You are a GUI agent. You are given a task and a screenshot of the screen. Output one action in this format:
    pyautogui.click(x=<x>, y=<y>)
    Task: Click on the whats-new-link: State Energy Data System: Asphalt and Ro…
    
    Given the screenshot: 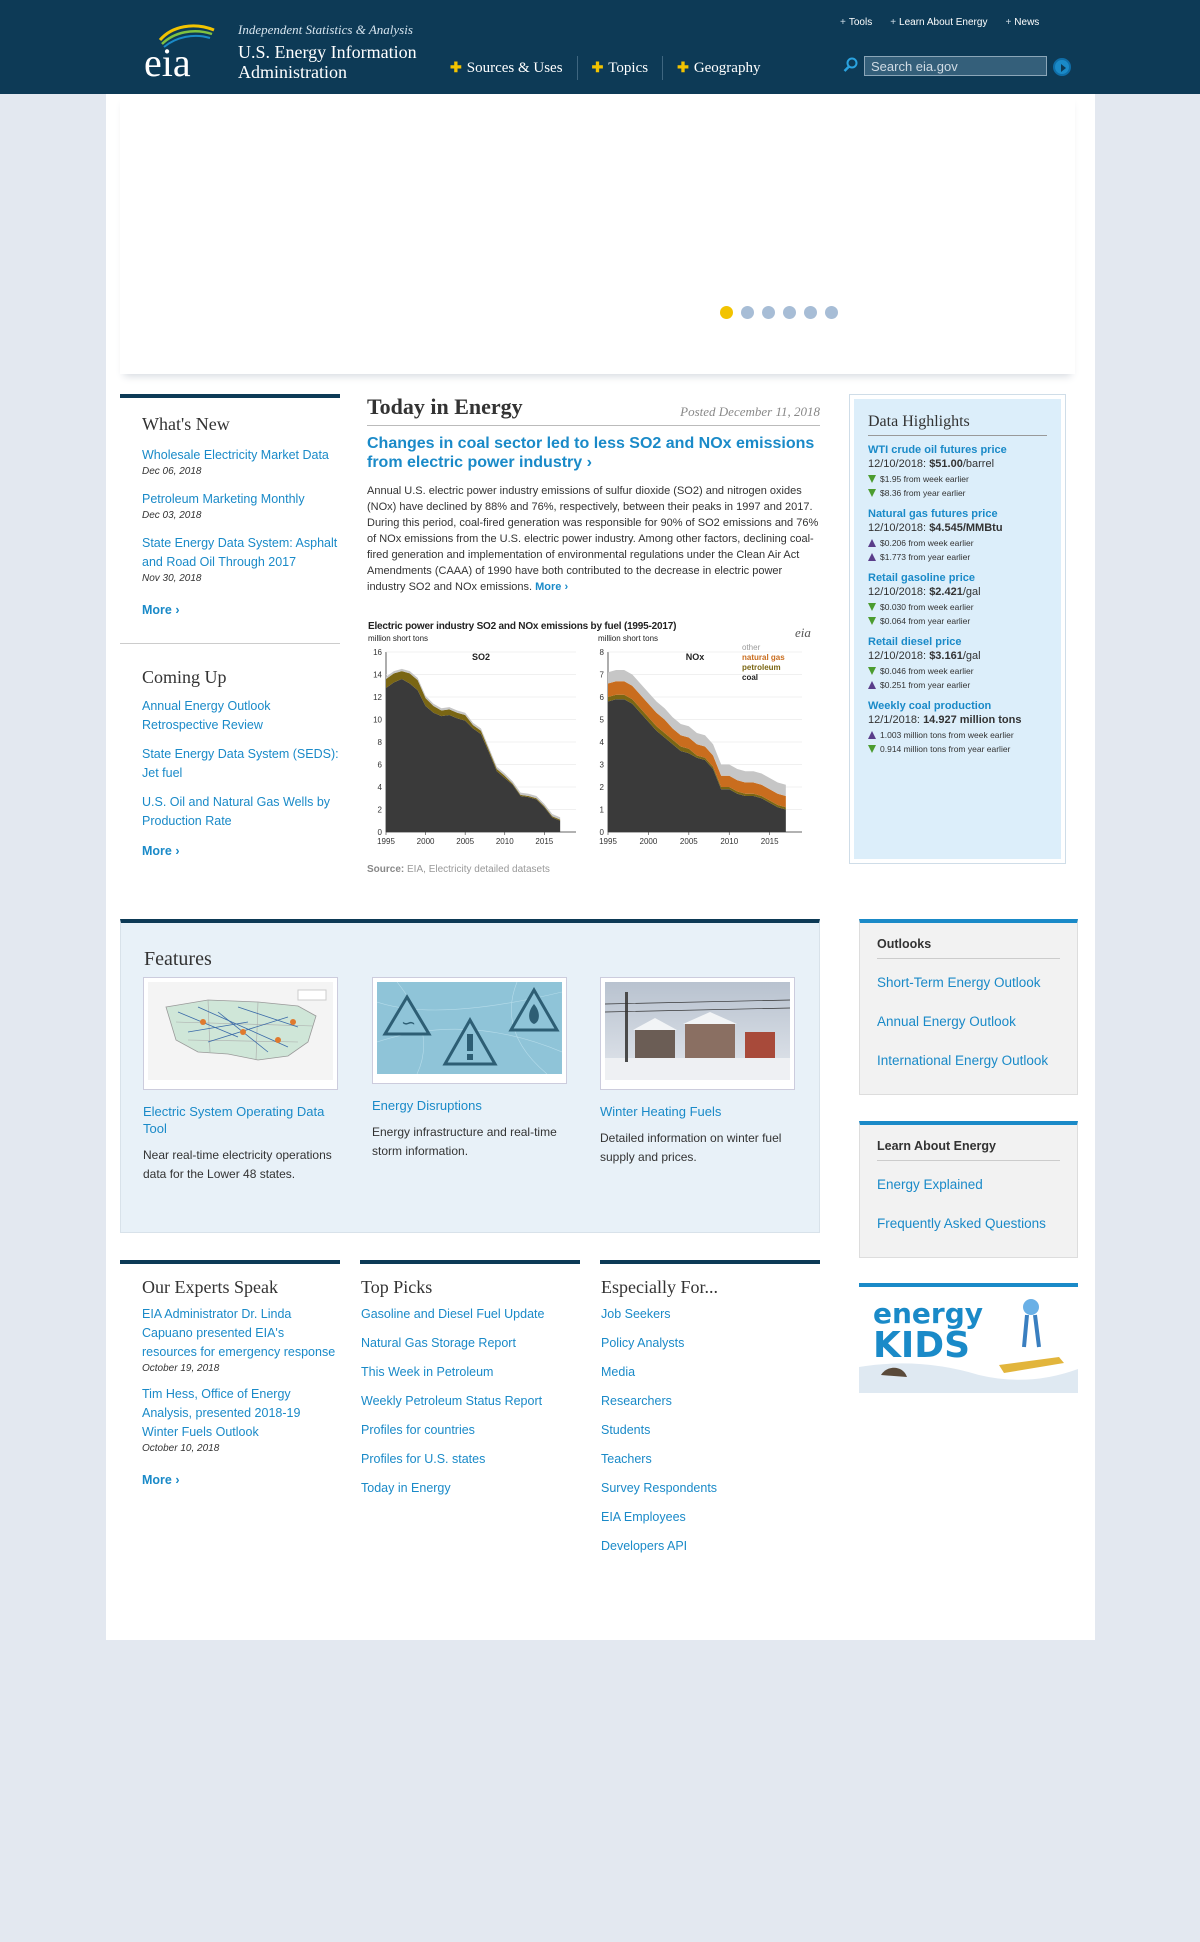 What is the action you would take?
    pyautogui.click(x=240, y=552)
    